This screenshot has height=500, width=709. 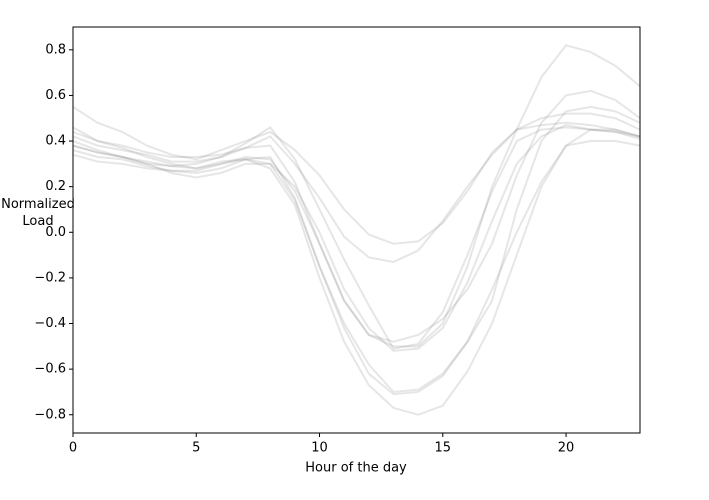 I want to click on x-tick-label: 20, so click(x=566, y=448).